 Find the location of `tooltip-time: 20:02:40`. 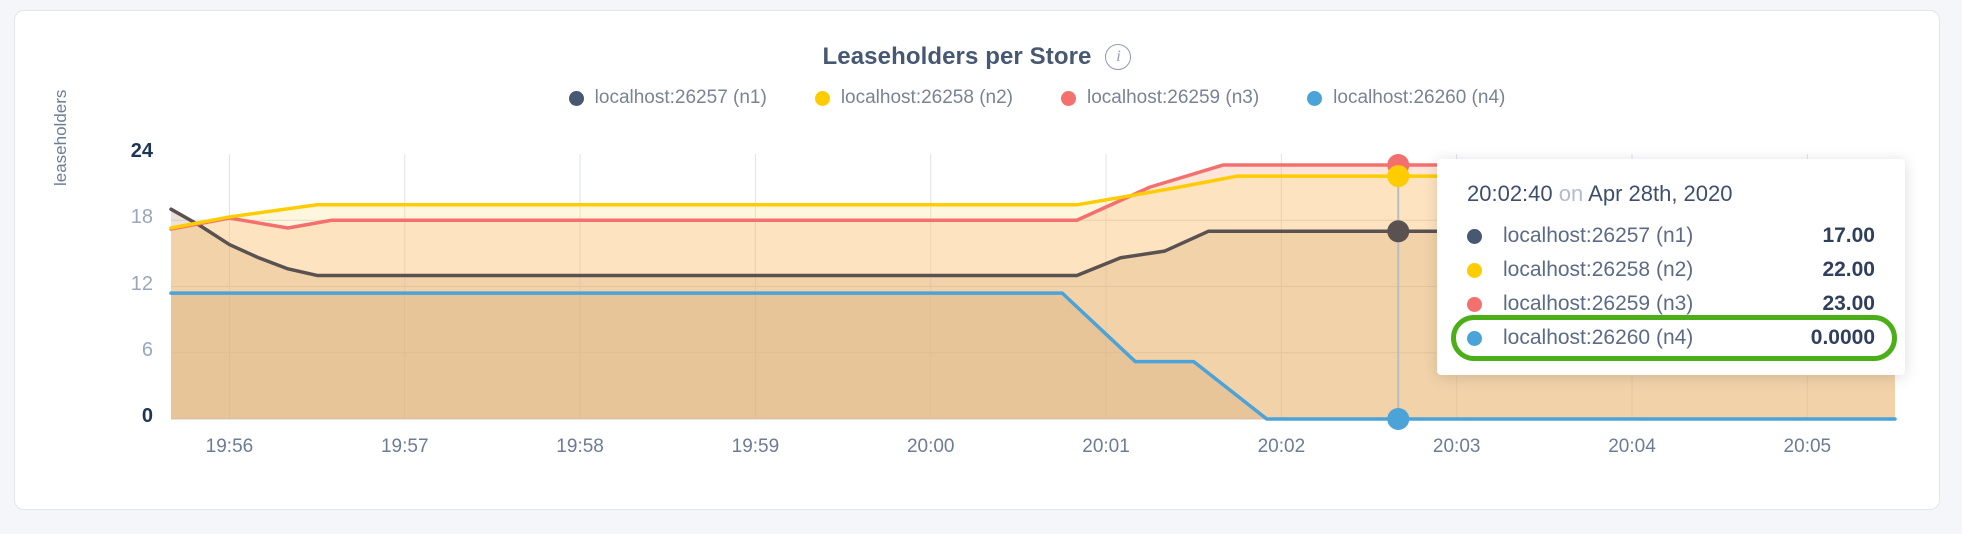

tooltip-time: 20:02:40 is located at coordinates (1510, 193).